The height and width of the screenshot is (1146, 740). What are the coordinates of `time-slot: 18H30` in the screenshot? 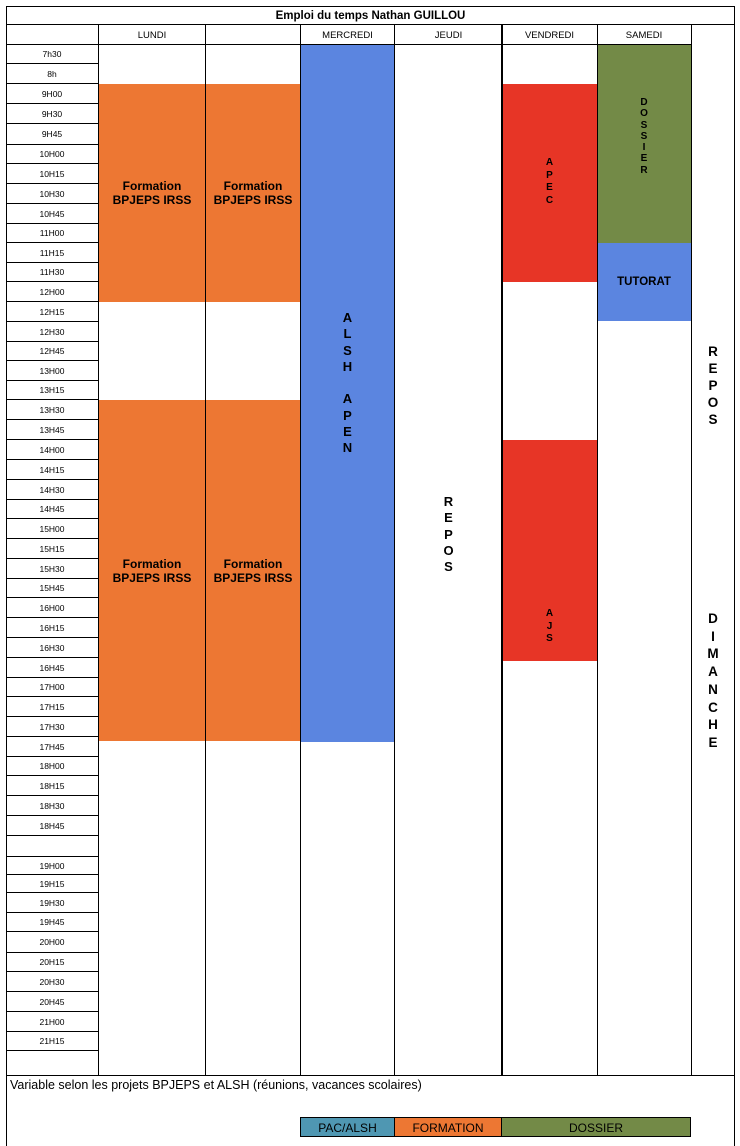 It's located at (52, 806).